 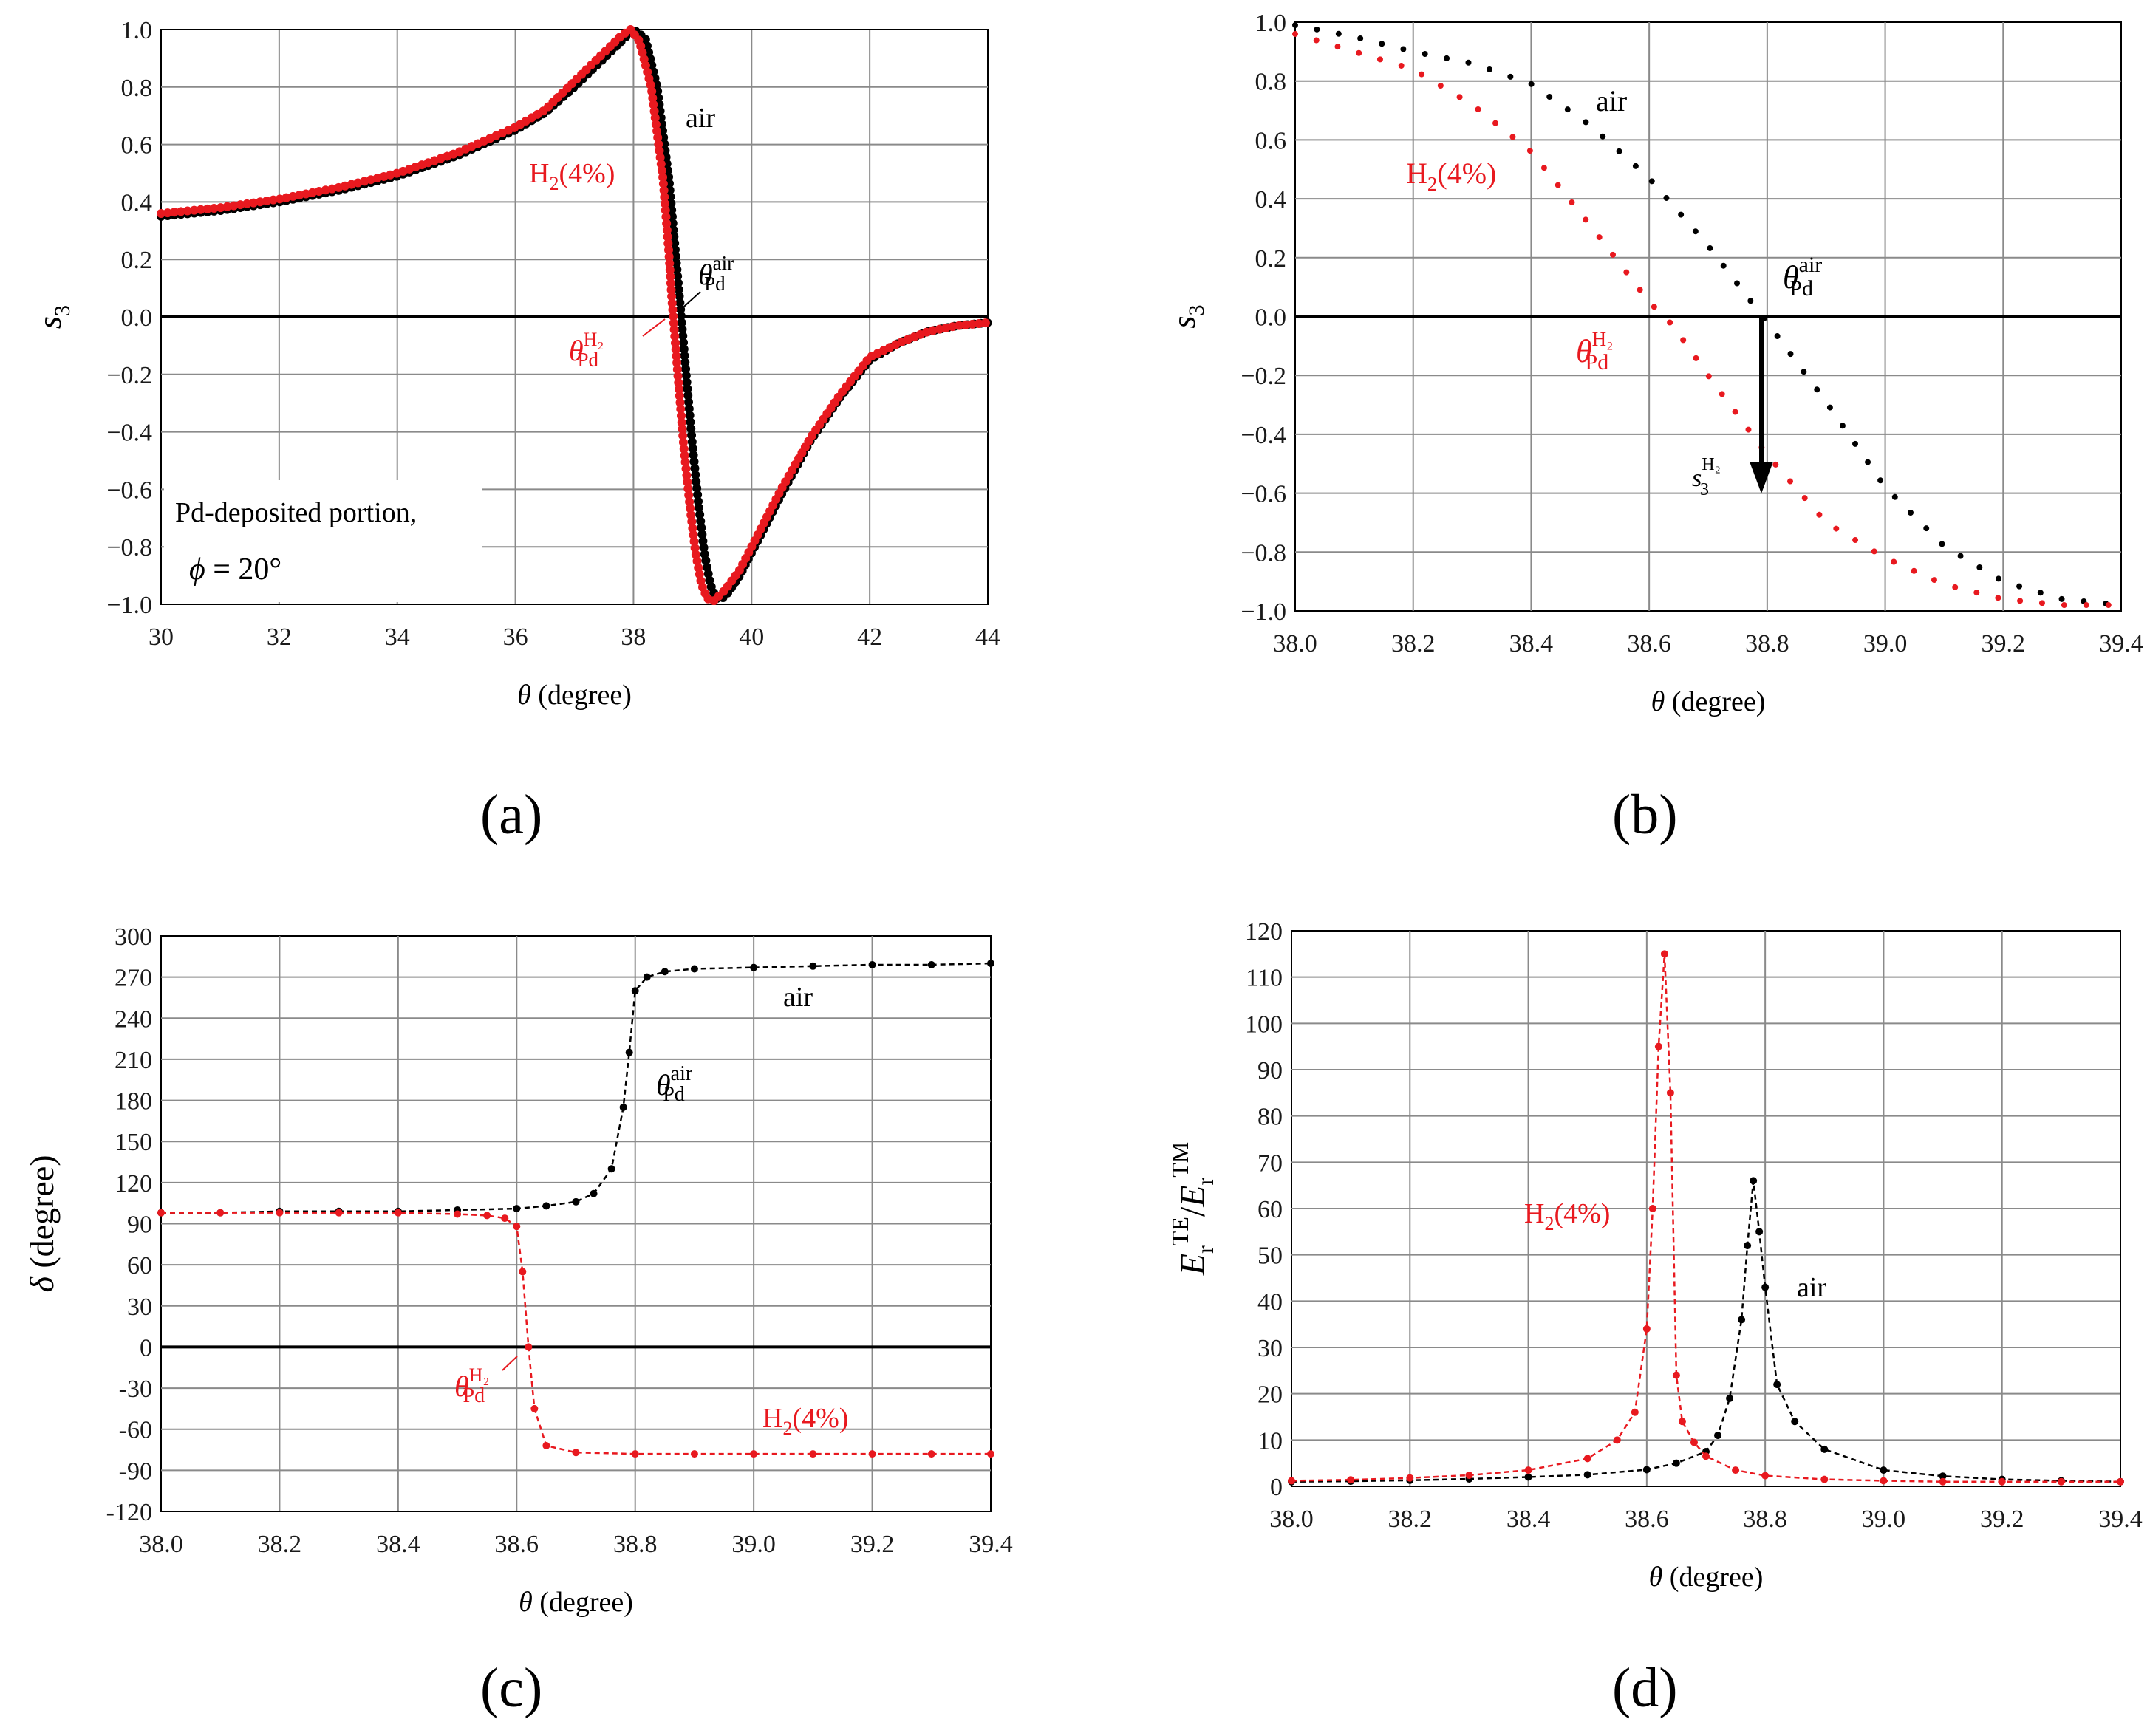 What do you see at coordinates (1270, 1070) in the screenshot?
I see `y-tick-label: 90` at bounding box center [1270, 1070].